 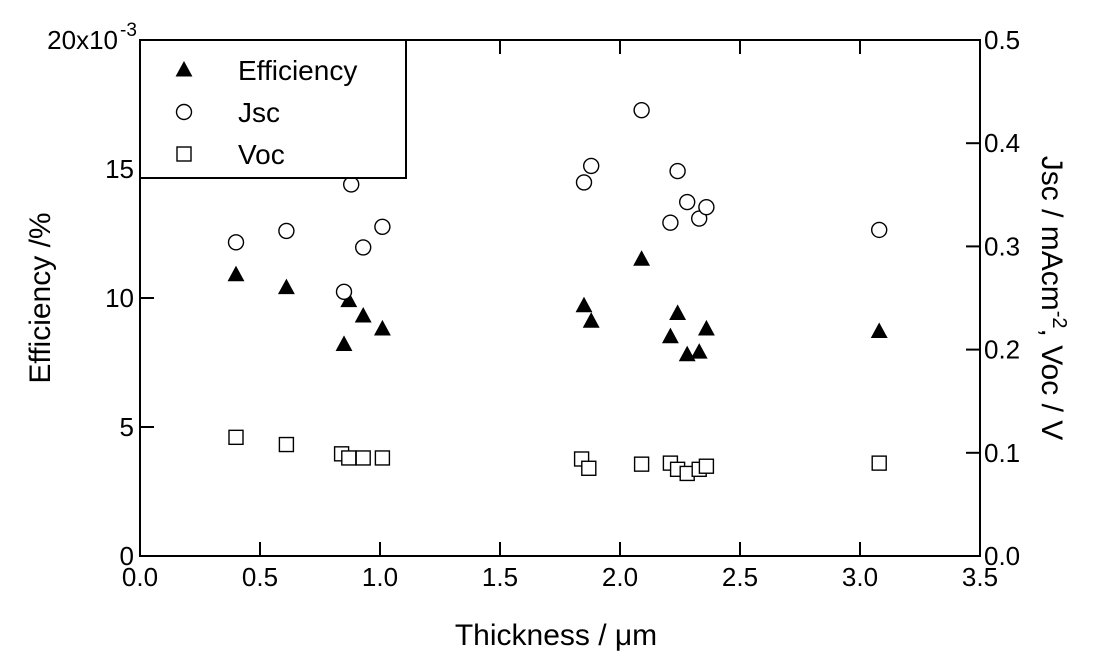 What do you see at coordinates (980, 577) in the screenshot?
I see `x-tick-label: 3.5` at bounding box center [980, 577].